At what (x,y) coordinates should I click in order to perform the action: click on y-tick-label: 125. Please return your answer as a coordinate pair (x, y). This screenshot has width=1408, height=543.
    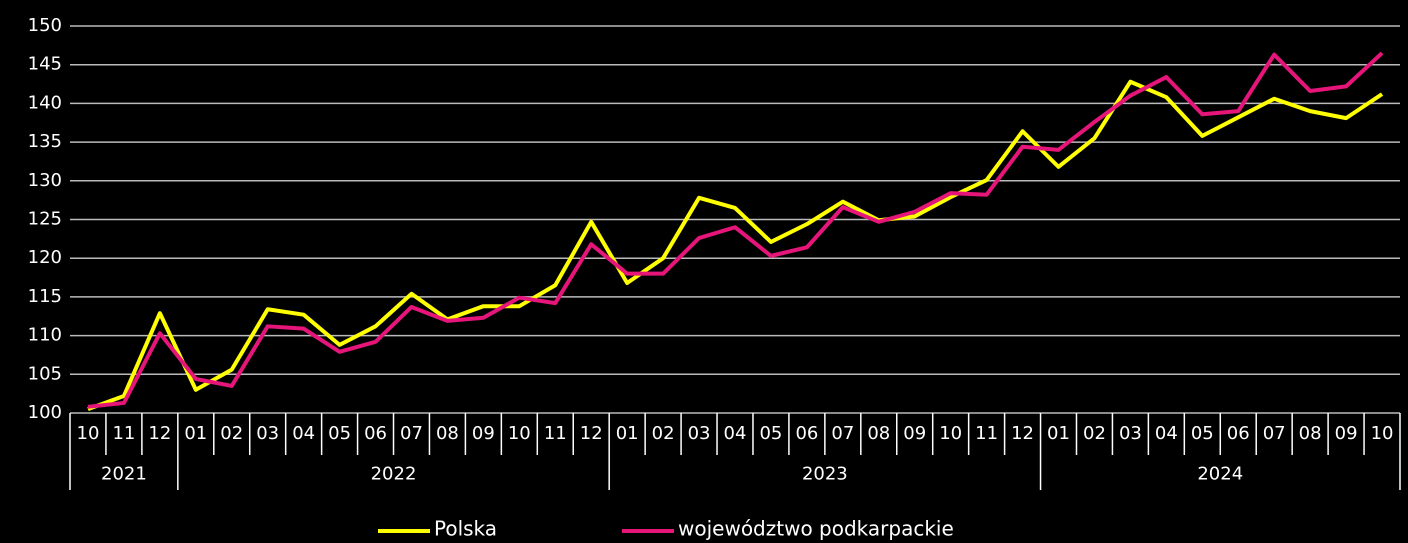
    Looking at the image, I should click on (45, 219).